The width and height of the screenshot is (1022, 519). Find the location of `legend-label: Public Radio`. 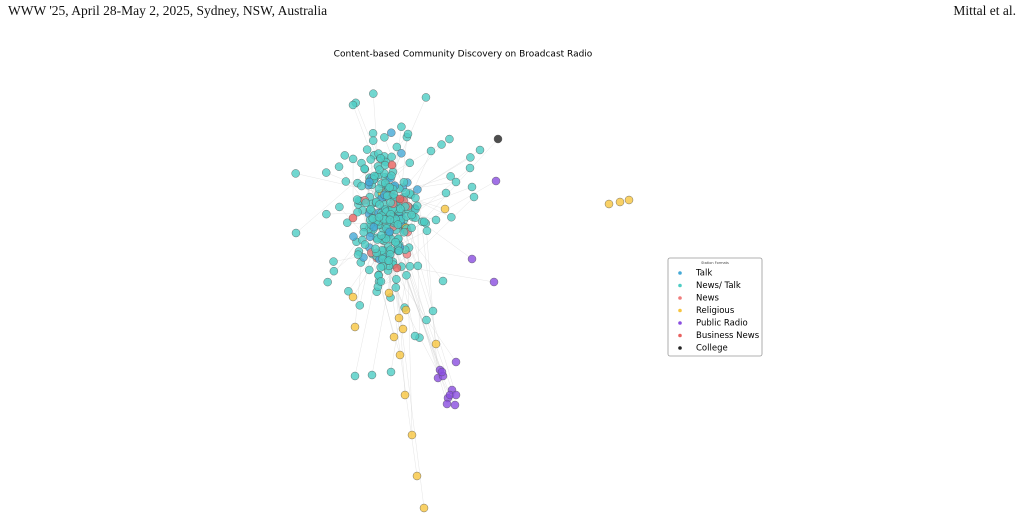

legend-label: Public Radio is located at coordinates (722, 324).